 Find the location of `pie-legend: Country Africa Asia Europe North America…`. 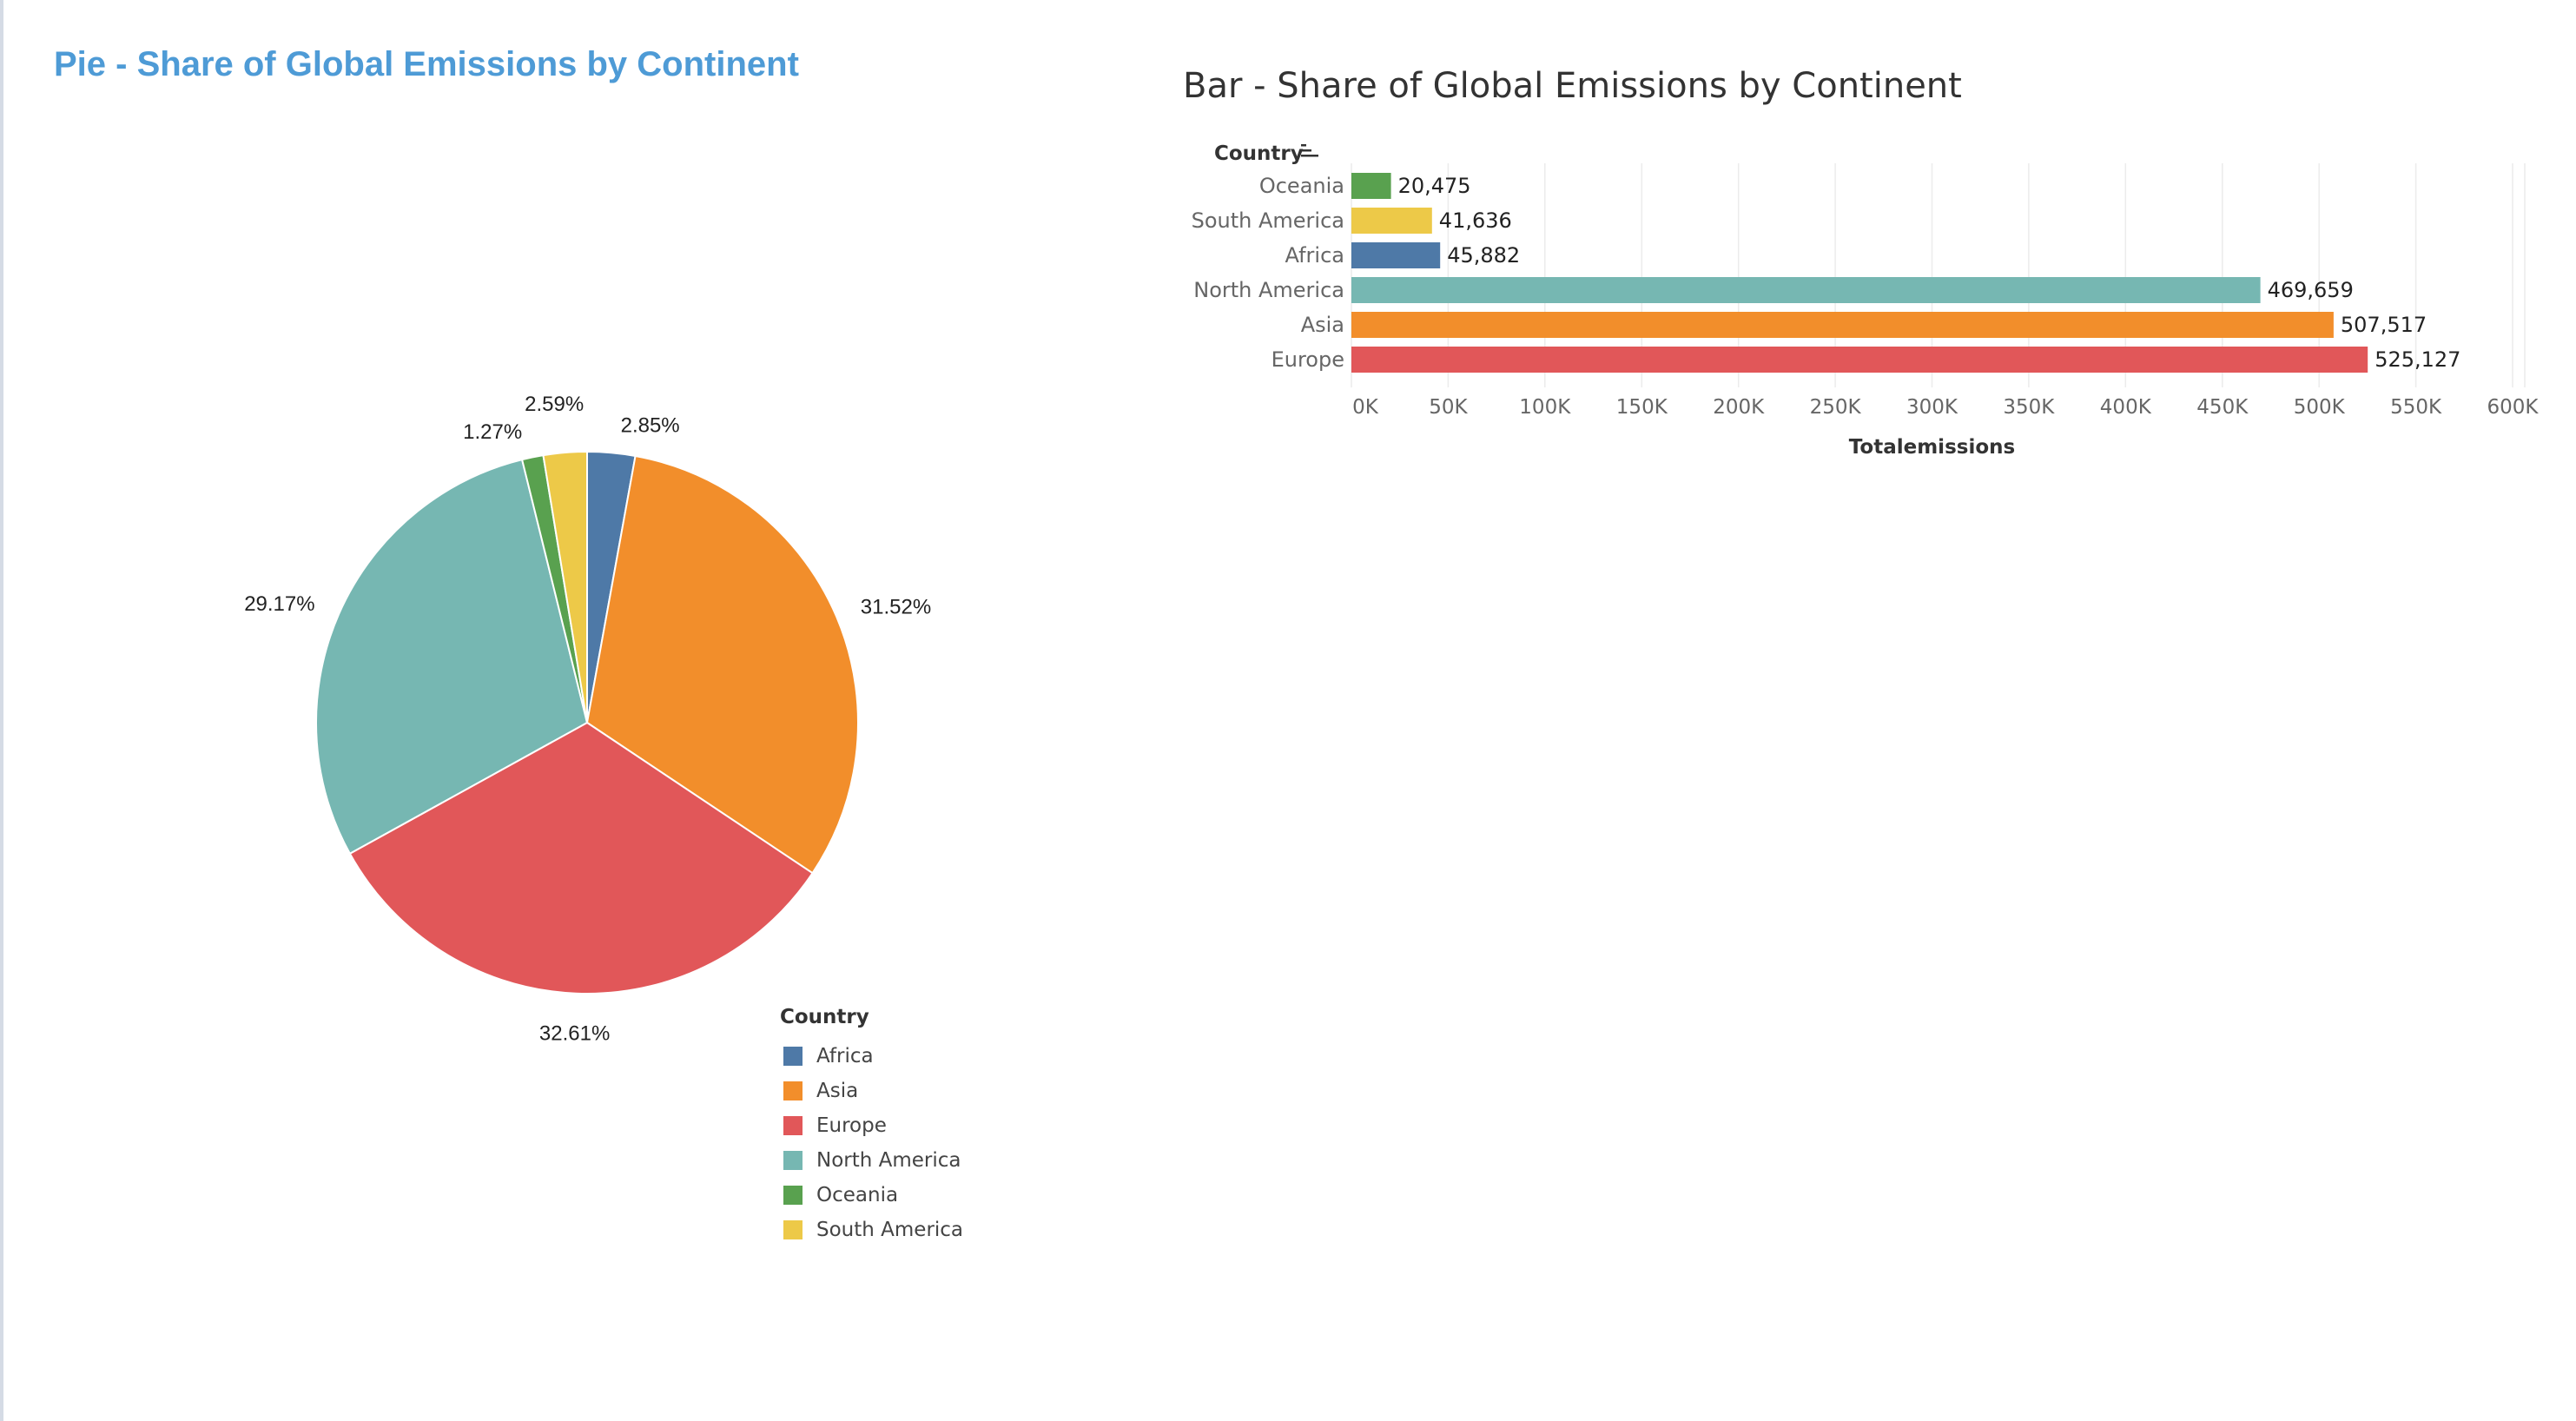

pie-legend: Country Africa Asia Europe North America… is located at coordinates (872, 1127).